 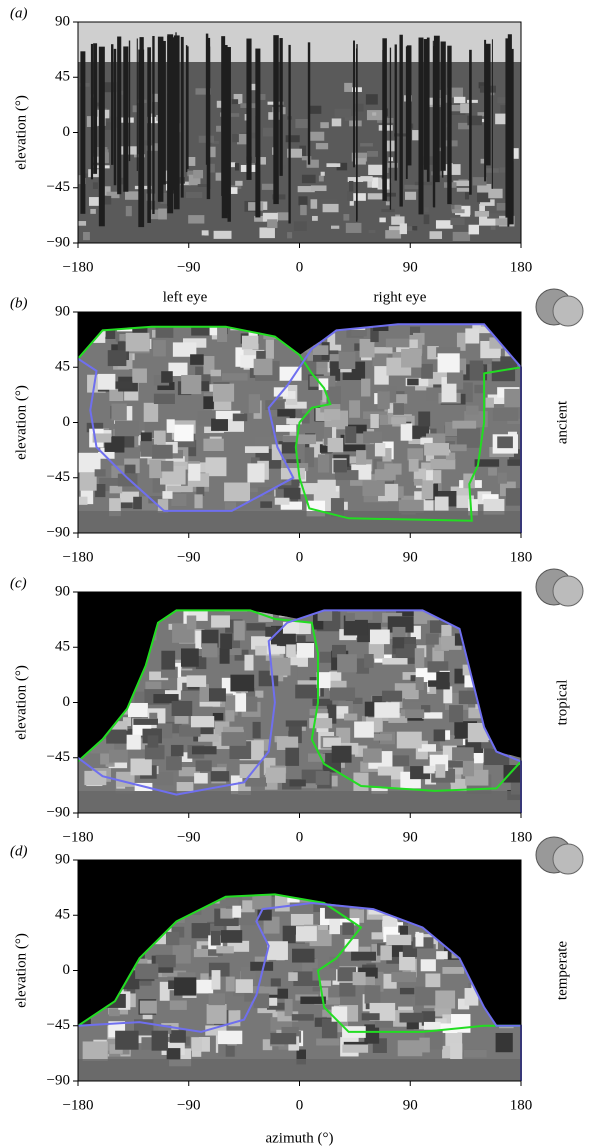 I want to click on x-tick-label: 180, so click(x=521, y=837).